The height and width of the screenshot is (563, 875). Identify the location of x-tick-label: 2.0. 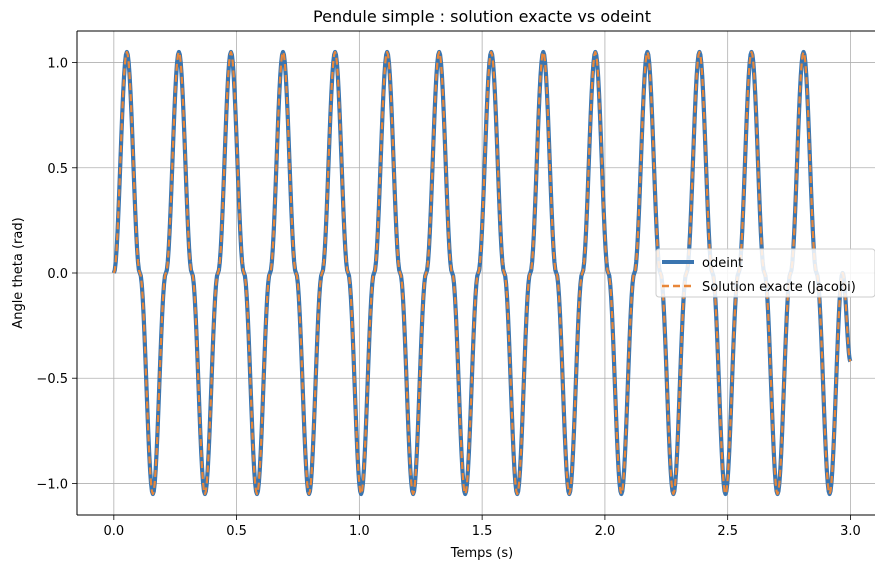
(605, 531).